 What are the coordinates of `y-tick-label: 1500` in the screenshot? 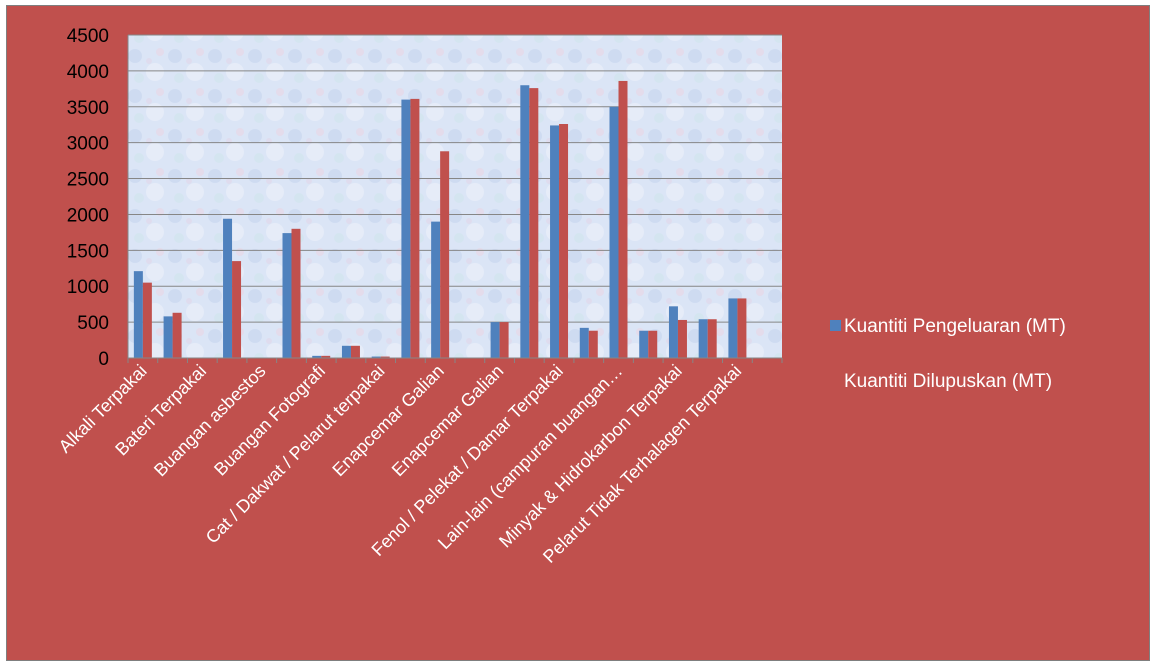 It's located at (88, 251).